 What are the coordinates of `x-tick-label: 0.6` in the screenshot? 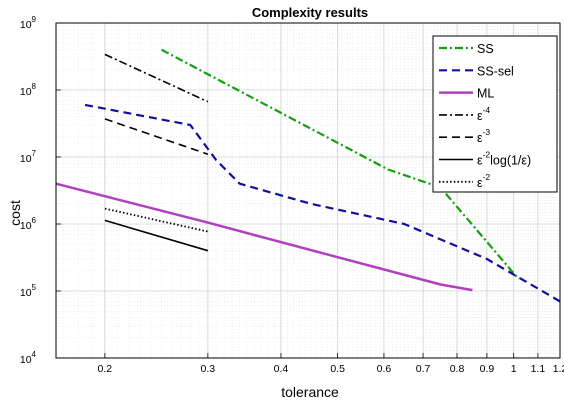 It's located at (384, 369).